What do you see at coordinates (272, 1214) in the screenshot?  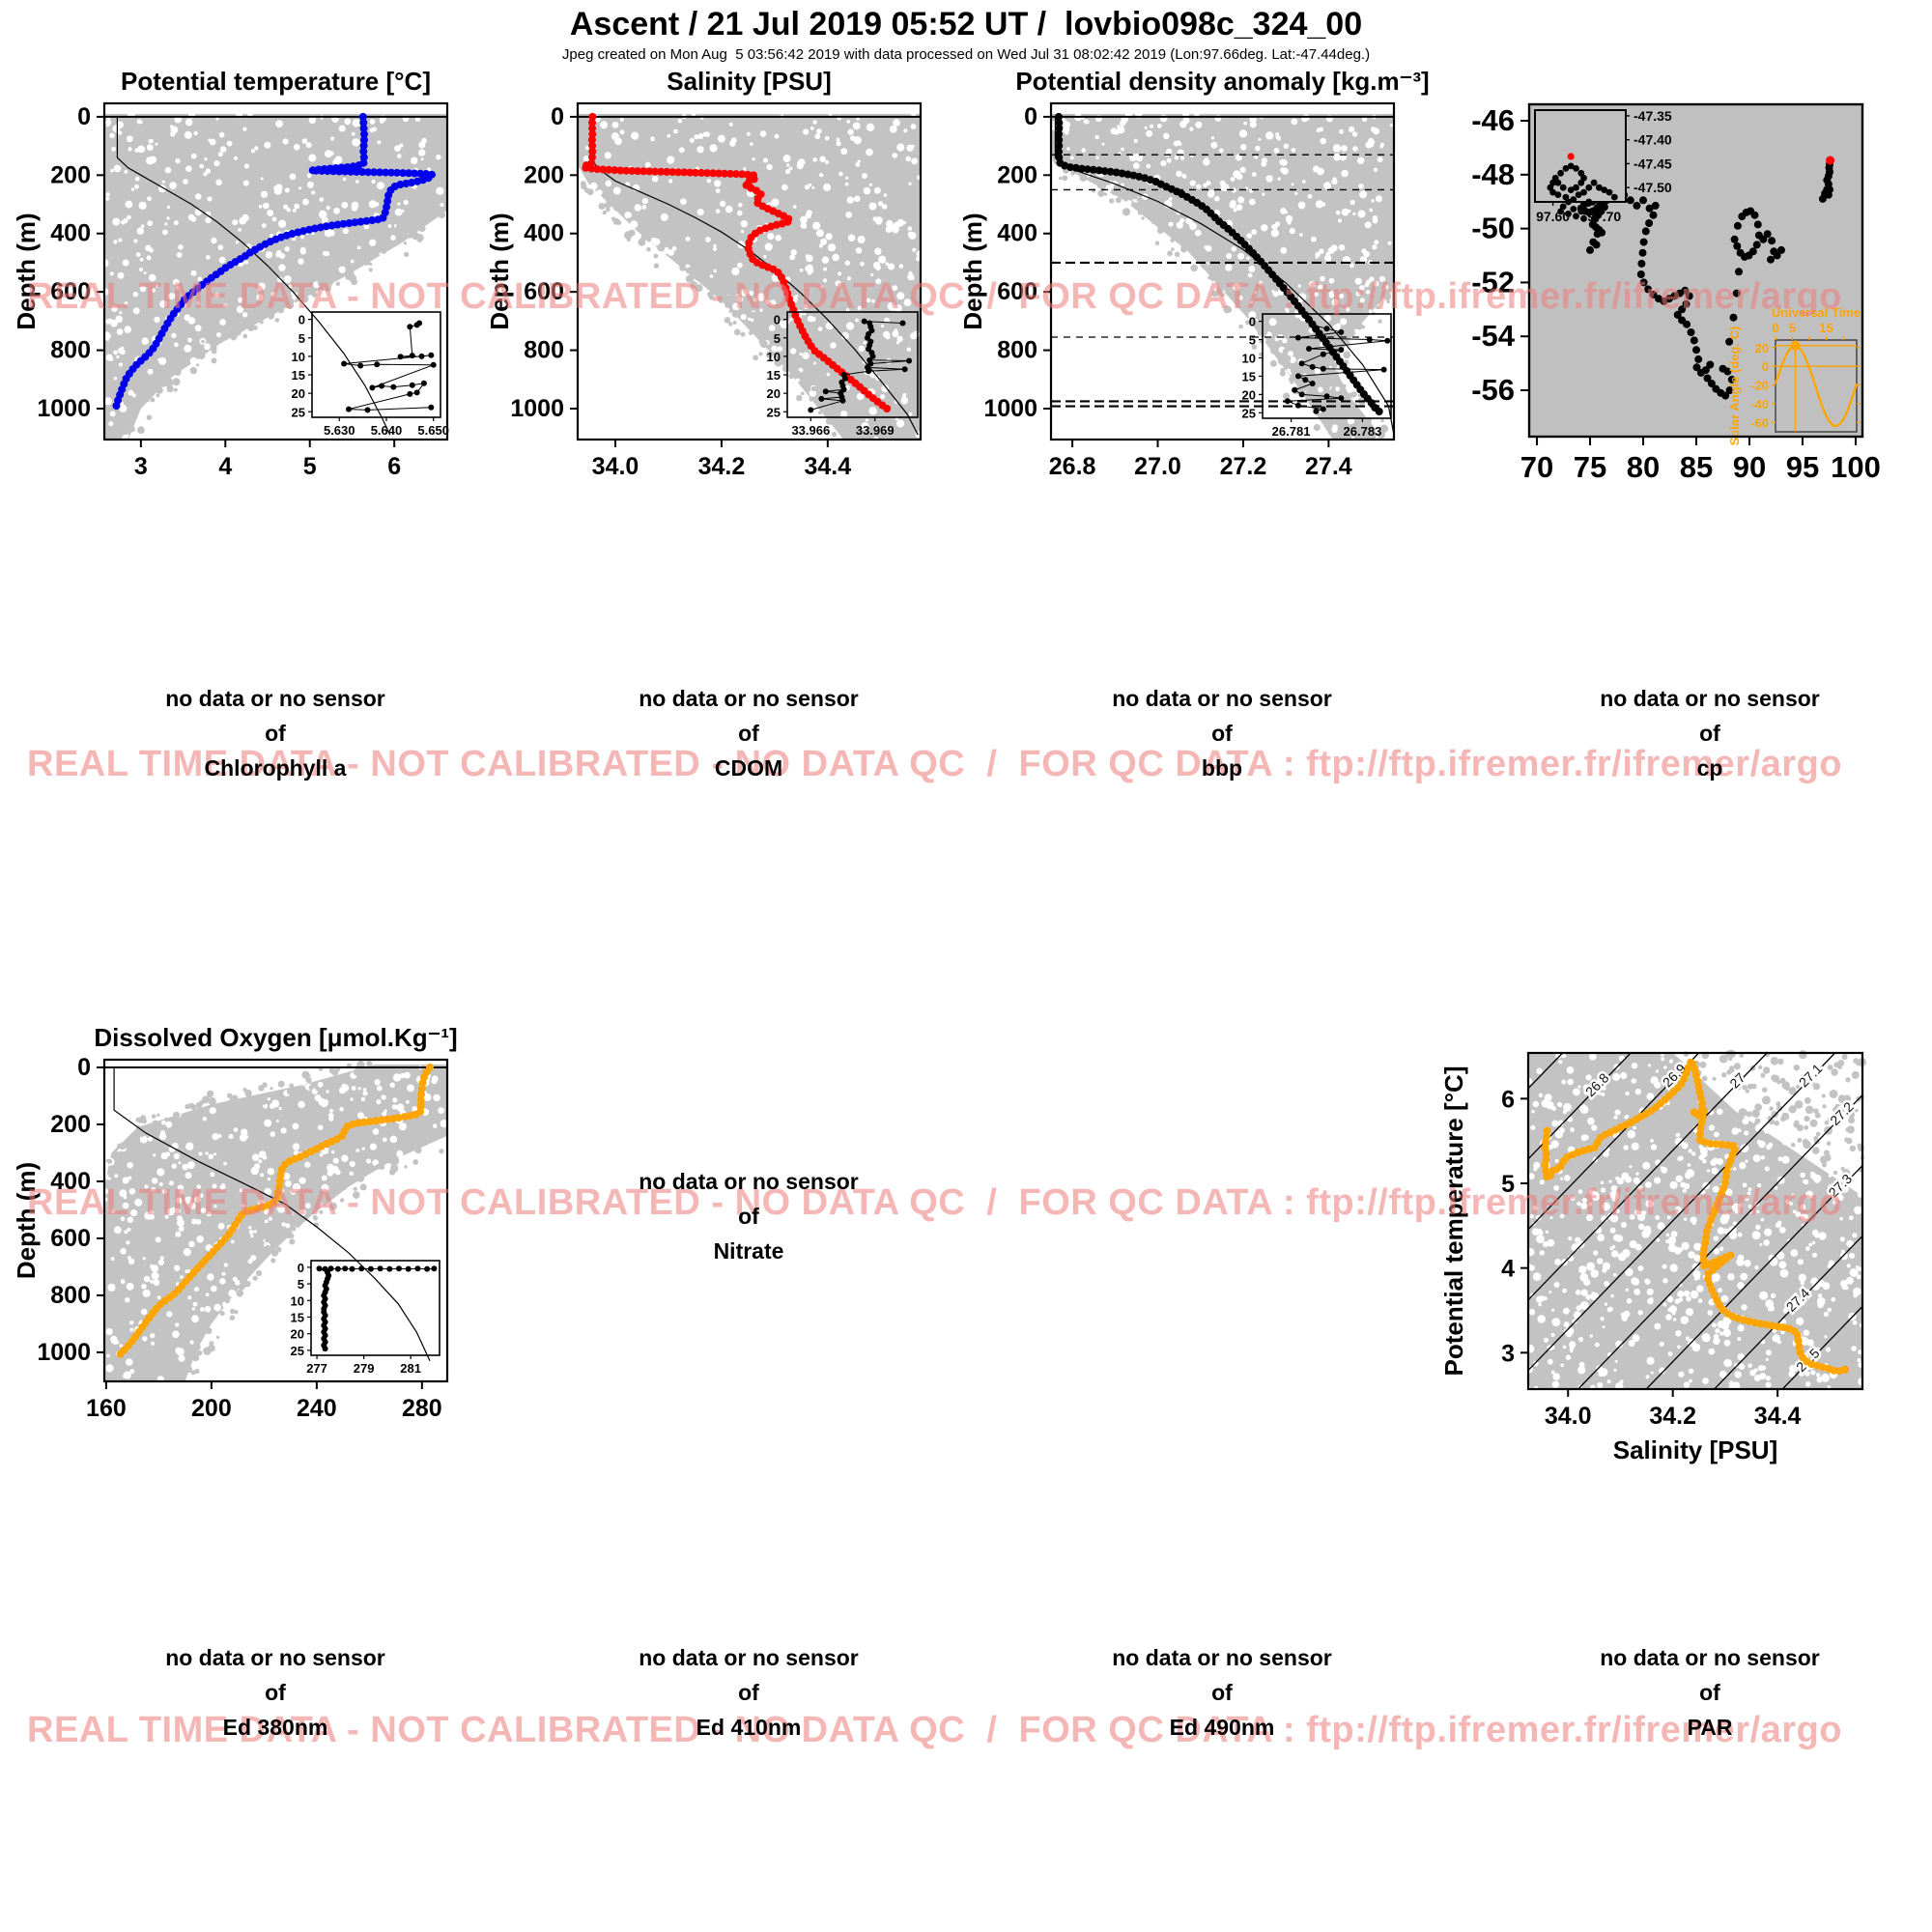 I see `reference-line` at bounding box center [272, 1214].